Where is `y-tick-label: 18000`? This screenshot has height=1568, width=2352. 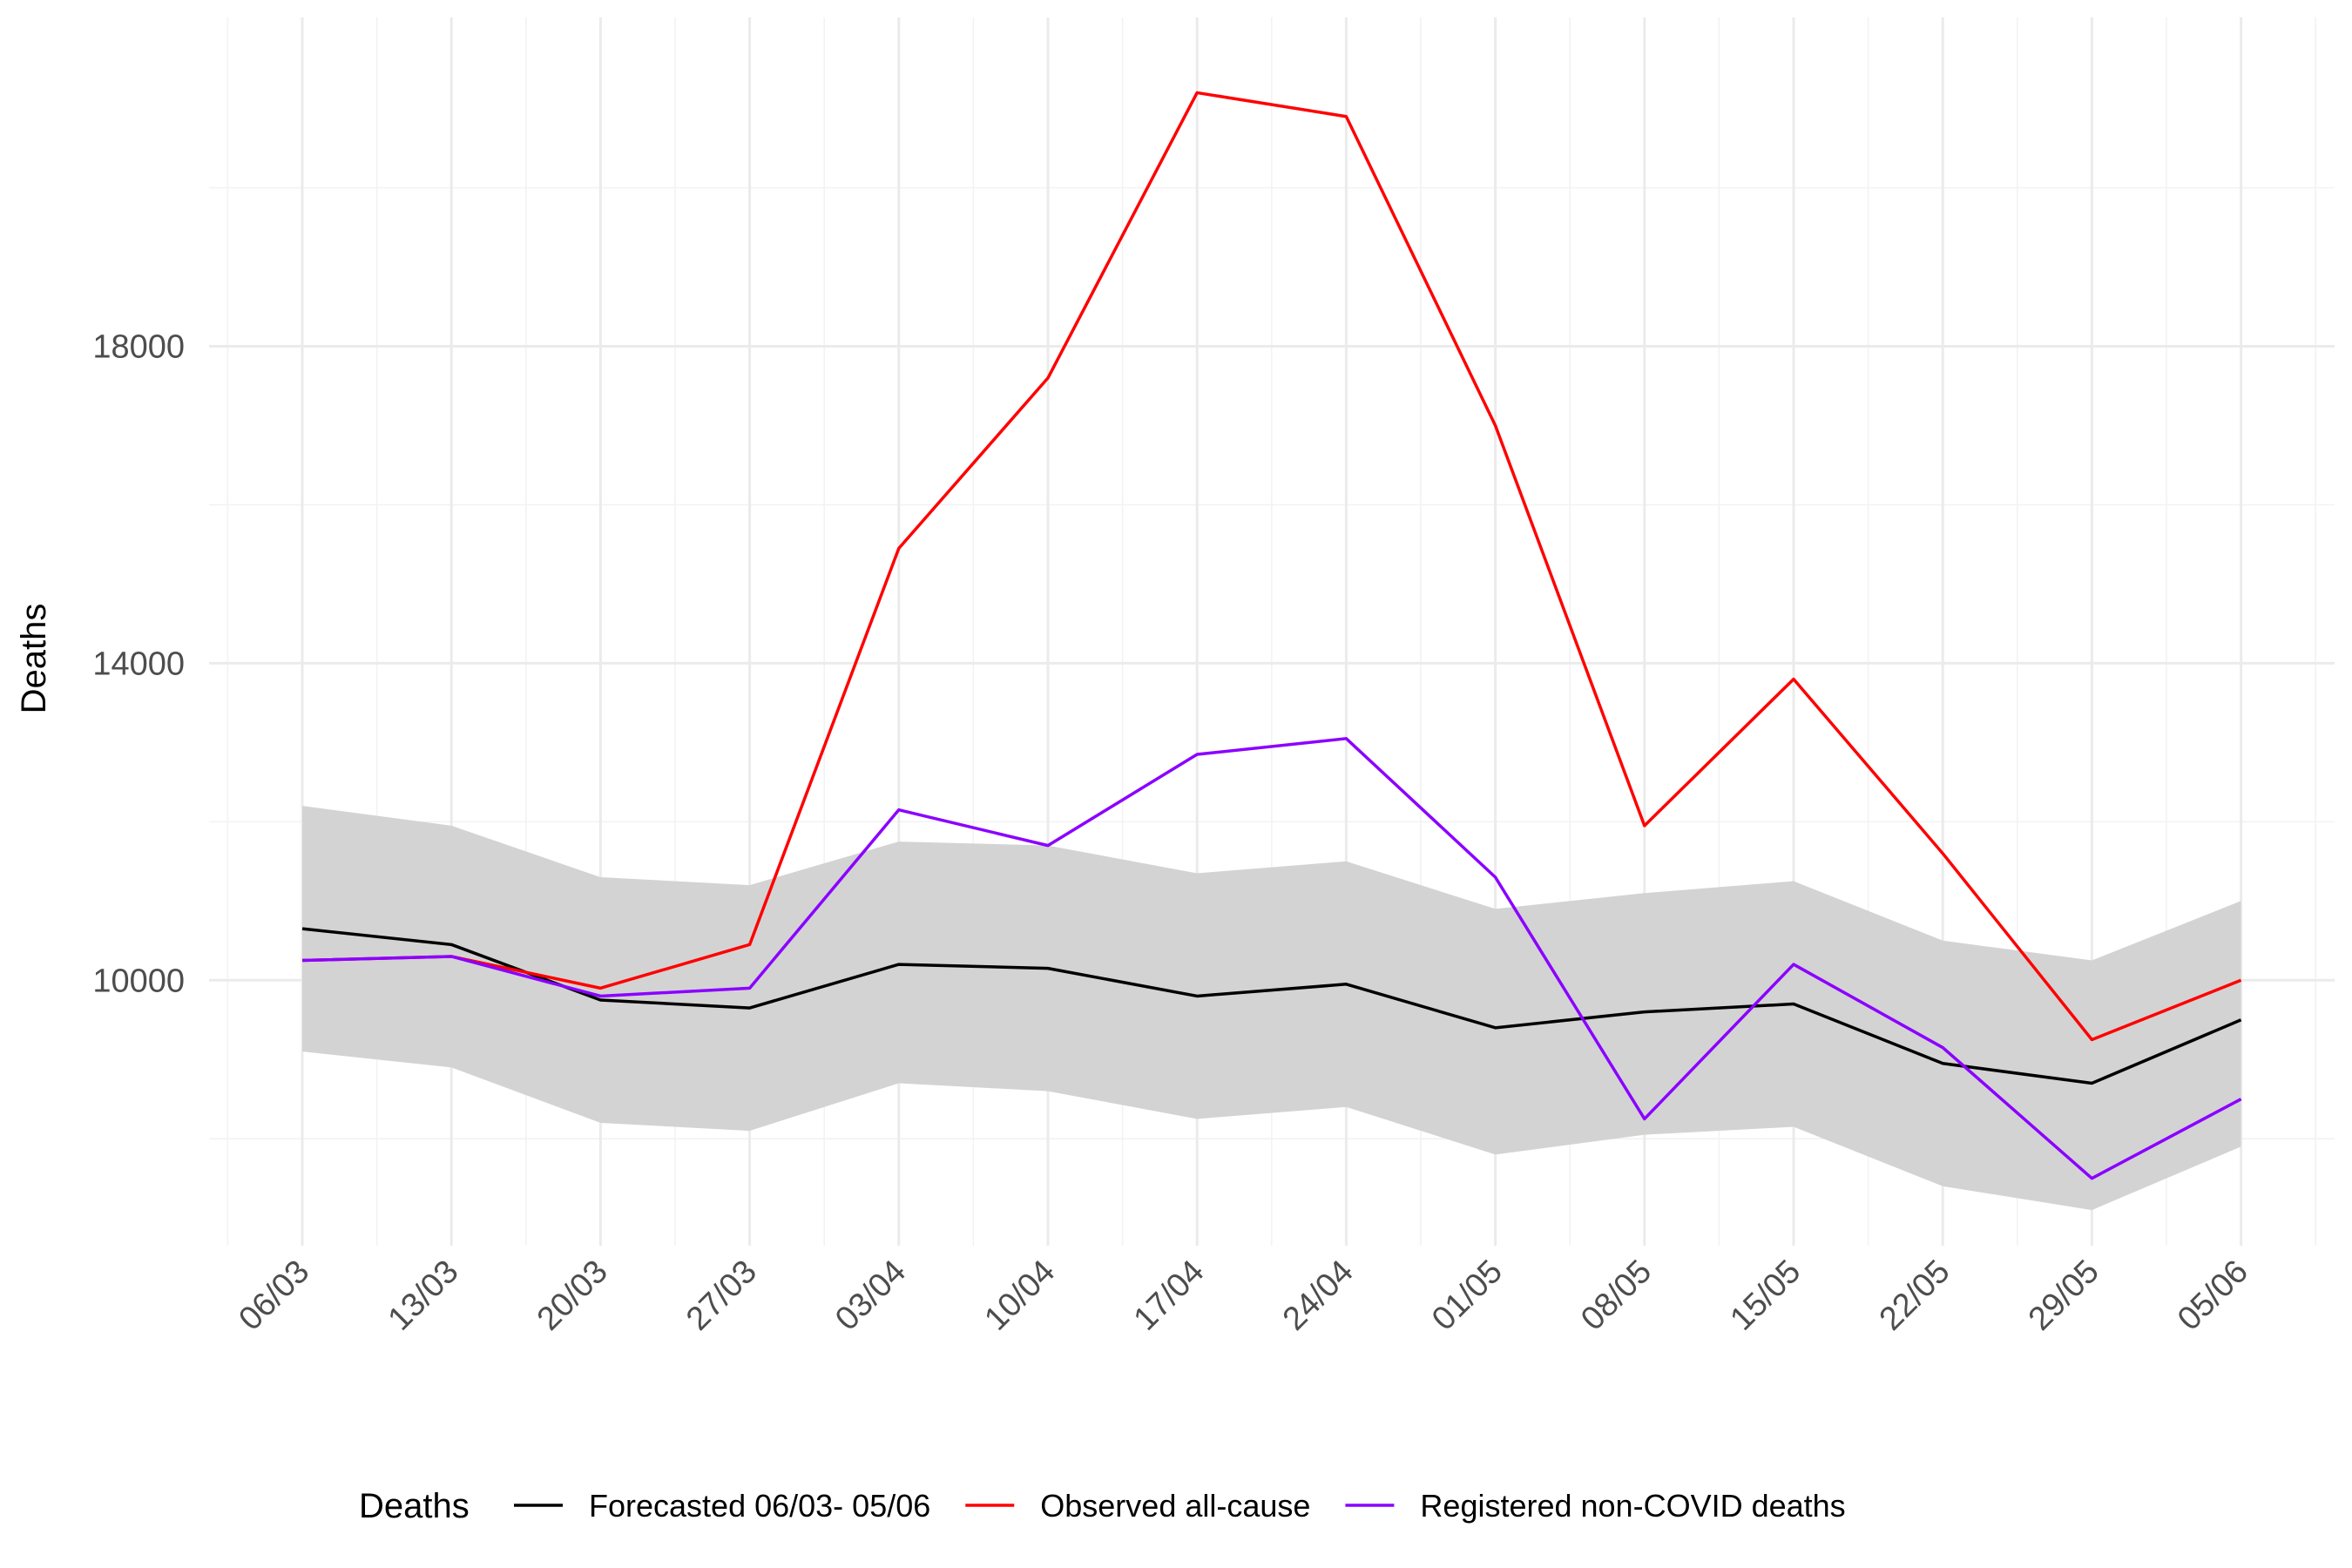
y-tick-label: 18000 is located at coordinates (138, 347).